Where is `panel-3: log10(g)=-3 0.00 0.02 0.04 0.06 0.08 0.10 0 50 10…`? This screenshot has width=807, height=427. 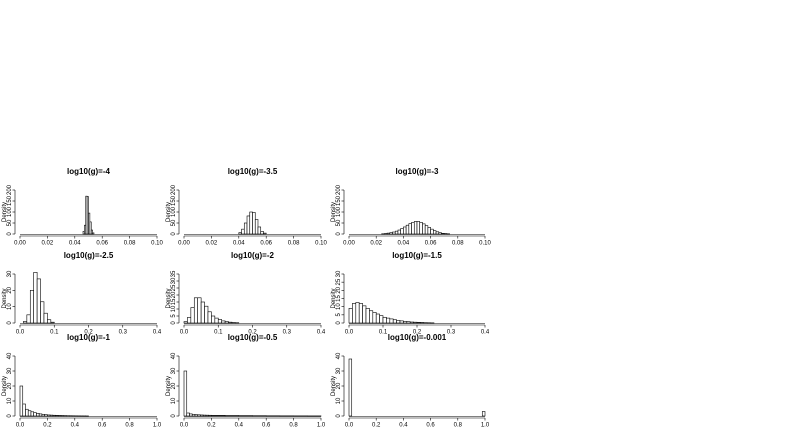 panel-3: log10(g)=-3 0.00 0.02 0.04 0.06 0.08 0.10 0 50 10… is located at coordinates (411, 207).